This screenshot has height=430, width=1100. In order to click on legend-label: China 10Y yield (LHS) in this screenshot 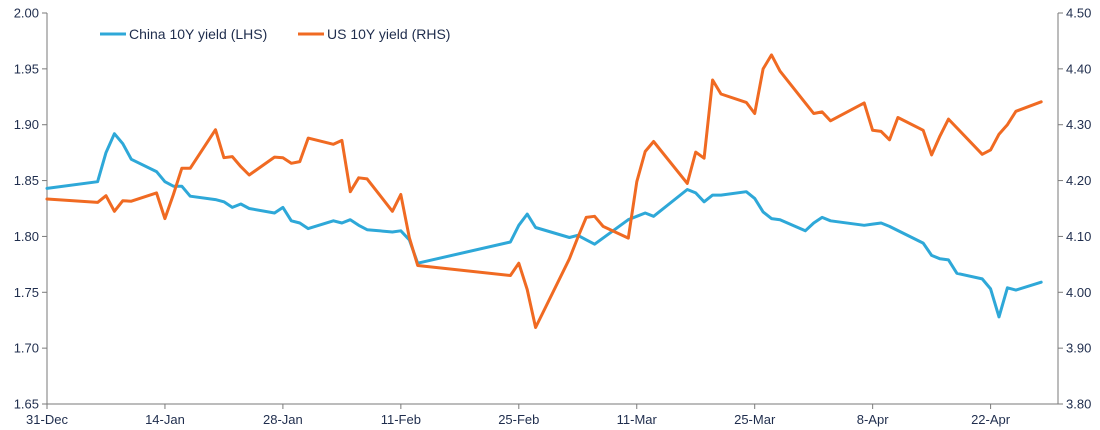, I will do `click(198, 34)`.